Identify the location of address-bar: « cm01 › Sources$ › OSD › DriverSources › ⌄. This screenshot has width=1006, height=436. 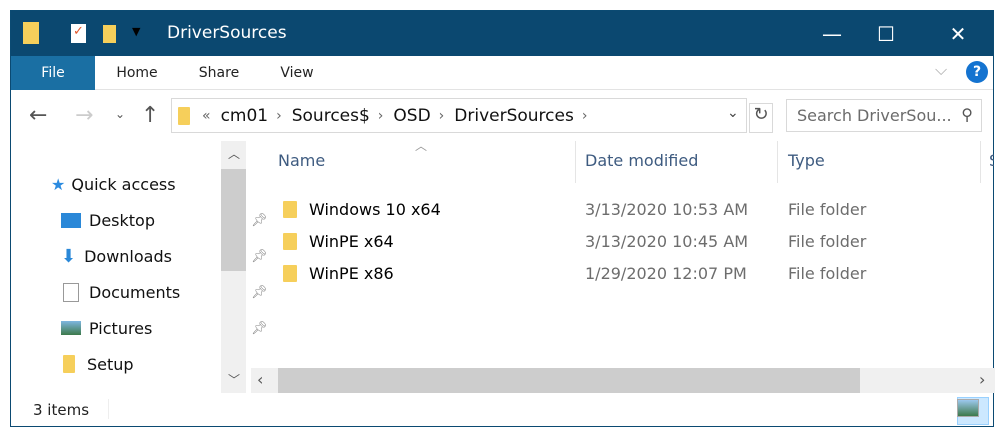
(459, 115).